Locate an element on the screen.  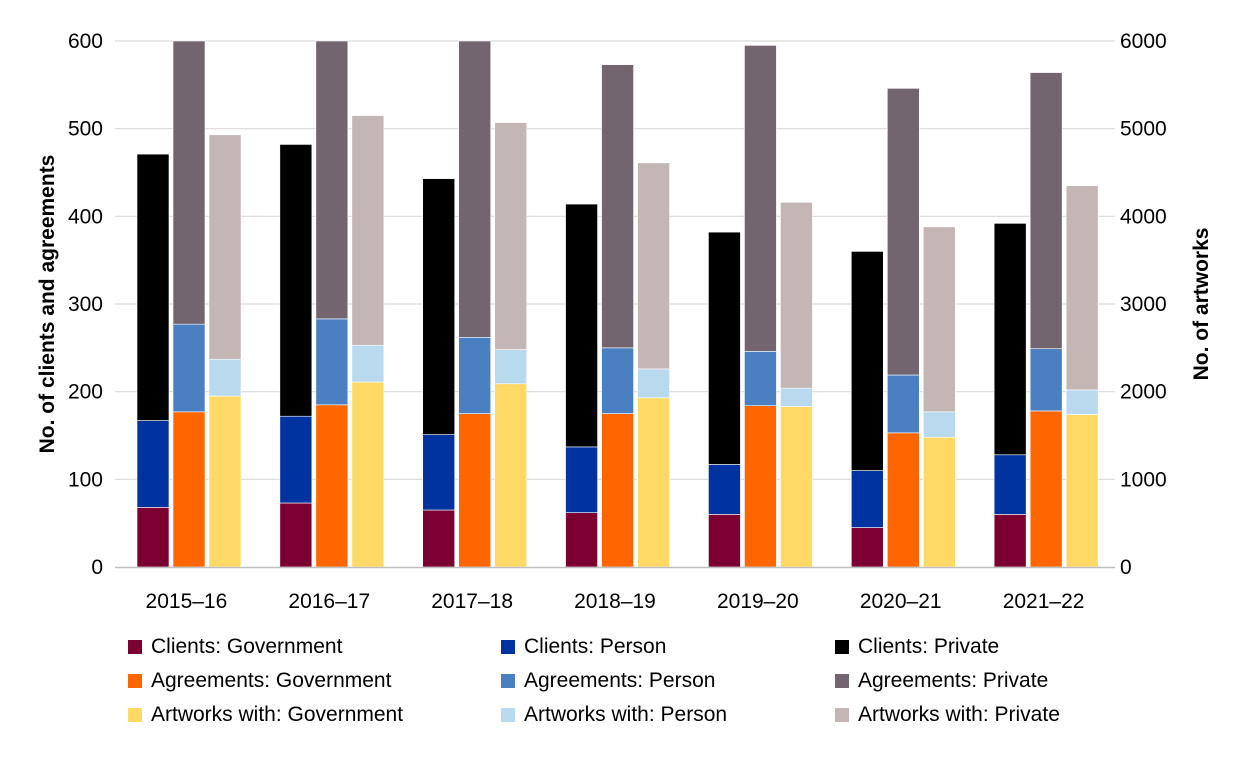
right-tick-label: 5000 is located at coordinates (1143, 129).